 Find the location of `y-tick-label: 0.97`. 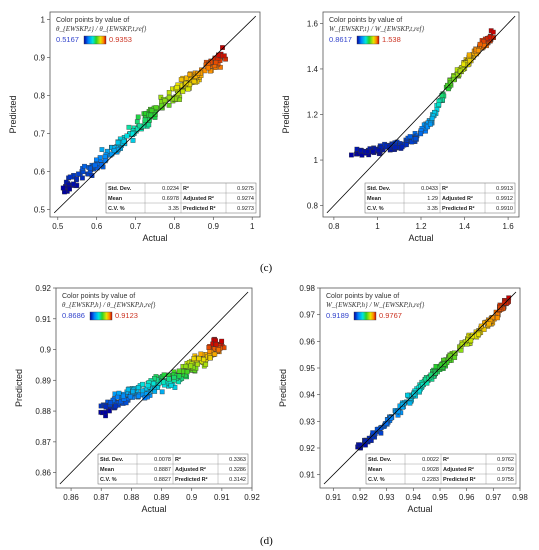

y-tick-label: 0.97 is located at coordinates (307, 315).